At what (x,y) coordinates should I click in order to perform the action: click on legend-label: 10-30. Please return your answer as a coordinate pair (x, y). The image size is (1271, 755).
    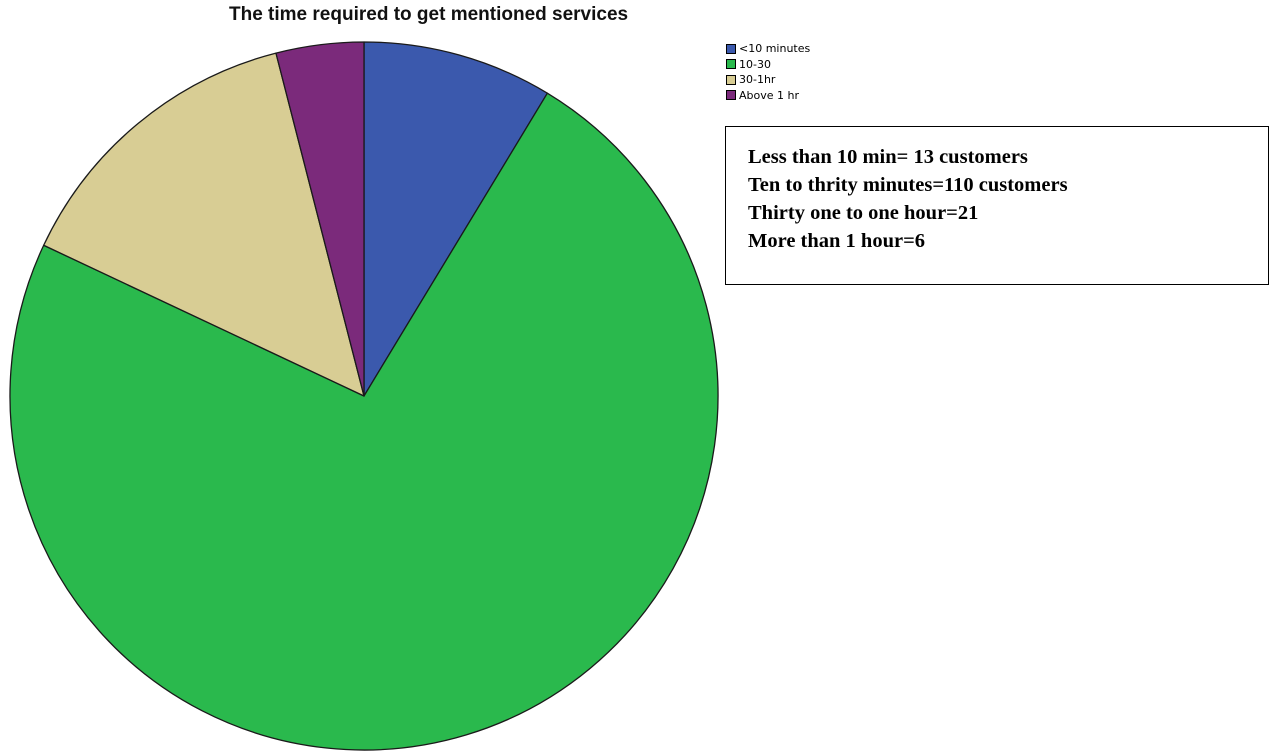
    Looking at the image, I should click on (755, 64).